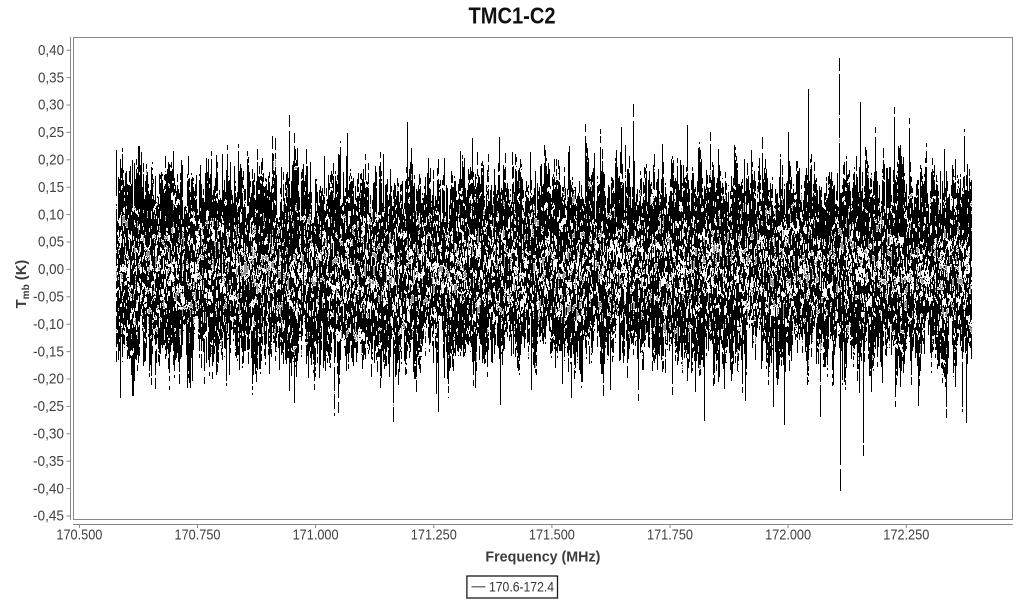  Describe the element at coordinates (48, 489) in the screenshot. I see `svg-text: -0,40` at that location.